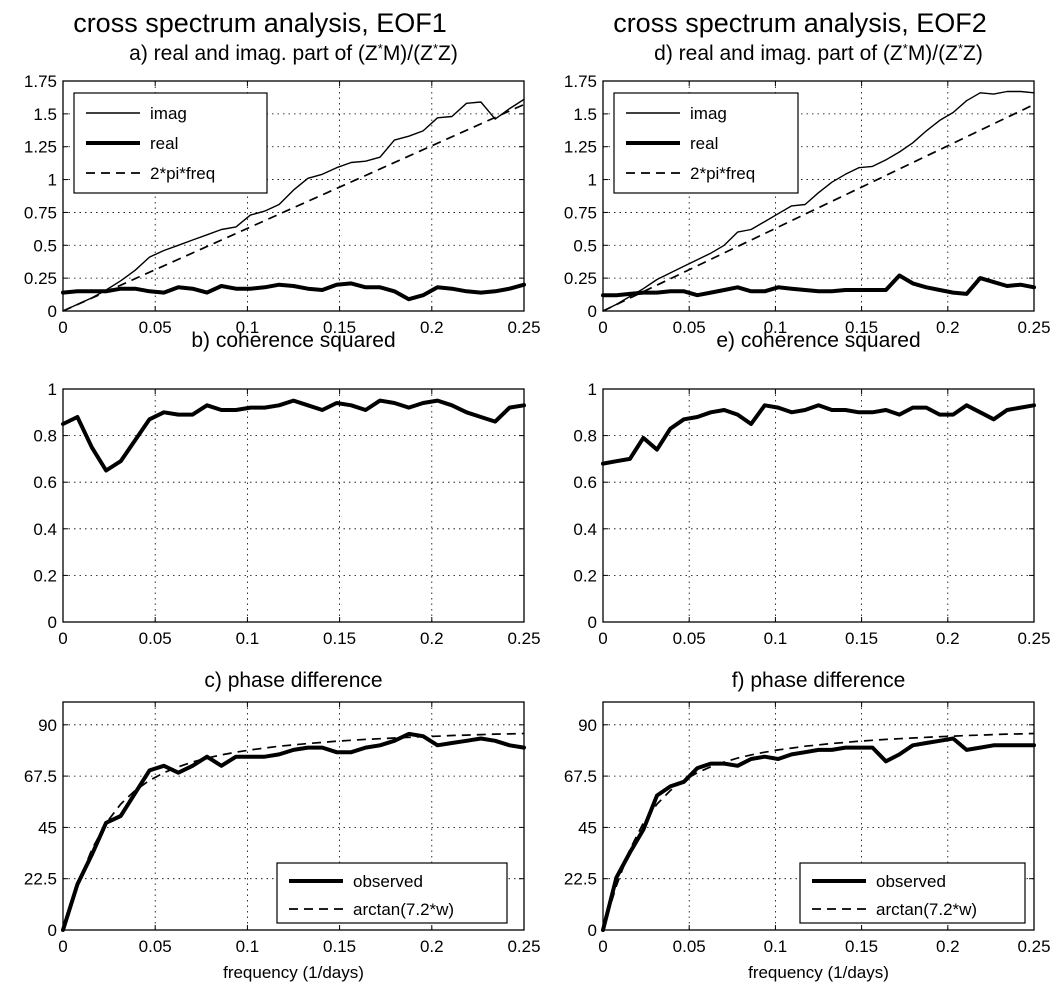 This screenshot has width=1061, height=1000. I want to click on column-title-eof1: cross spectrum analysis, EOF1, so click(260, 23).